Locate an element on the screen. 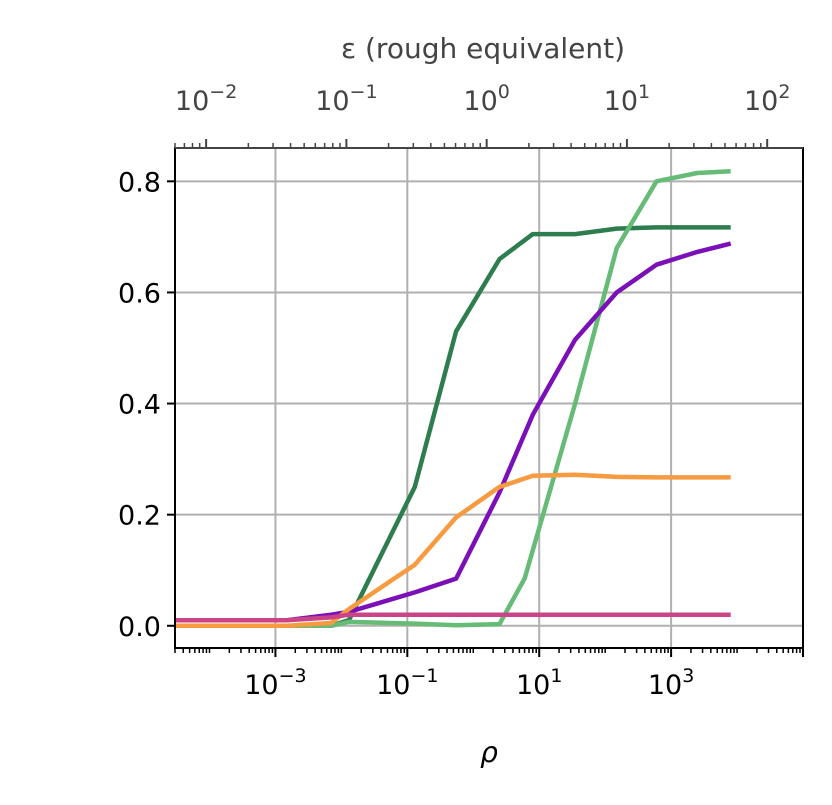  top-tick-label: 10⁻¹ is located at coordinates (346, 99).